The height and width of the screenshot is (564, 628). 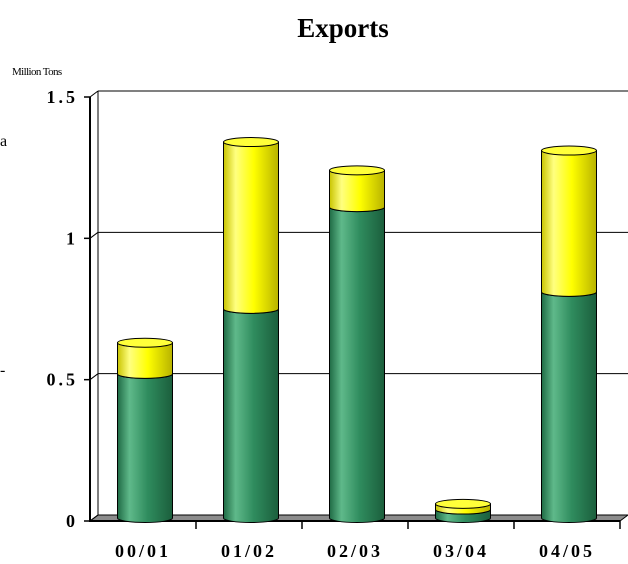 I want to click on bar-01/02-series-2, so click(x=251, y=225).